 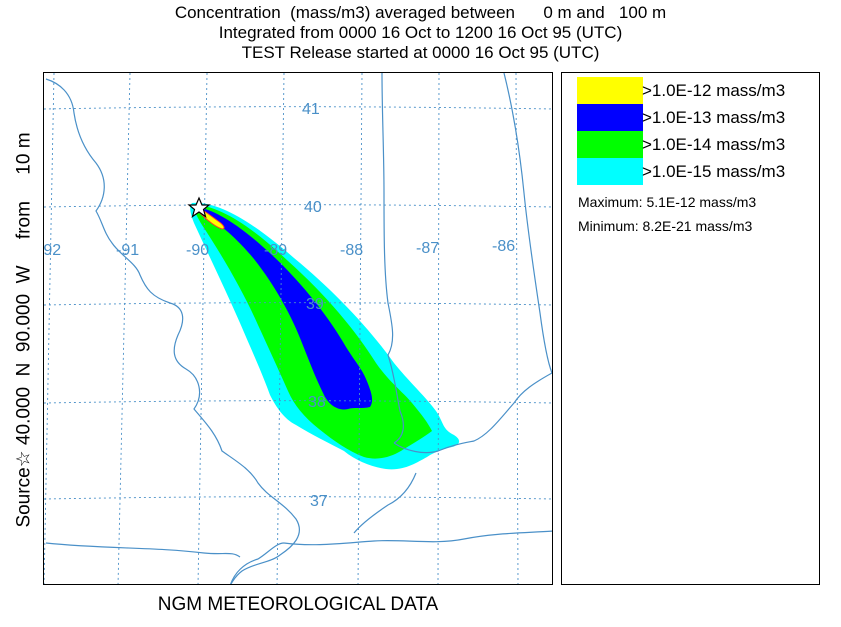 I want to click on plume, so click(x=325, y=336).